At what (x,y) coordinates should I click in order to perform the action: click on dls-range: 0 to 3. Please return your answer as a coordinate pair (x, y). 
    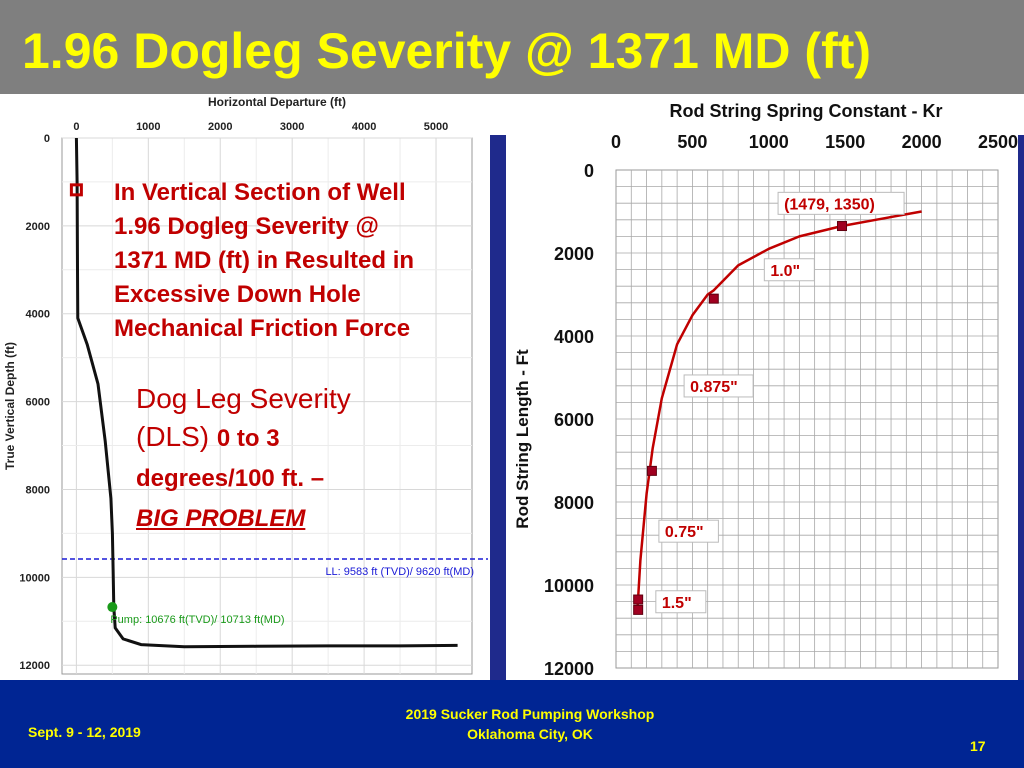
    Looking at the image, I should click on (248, 438).